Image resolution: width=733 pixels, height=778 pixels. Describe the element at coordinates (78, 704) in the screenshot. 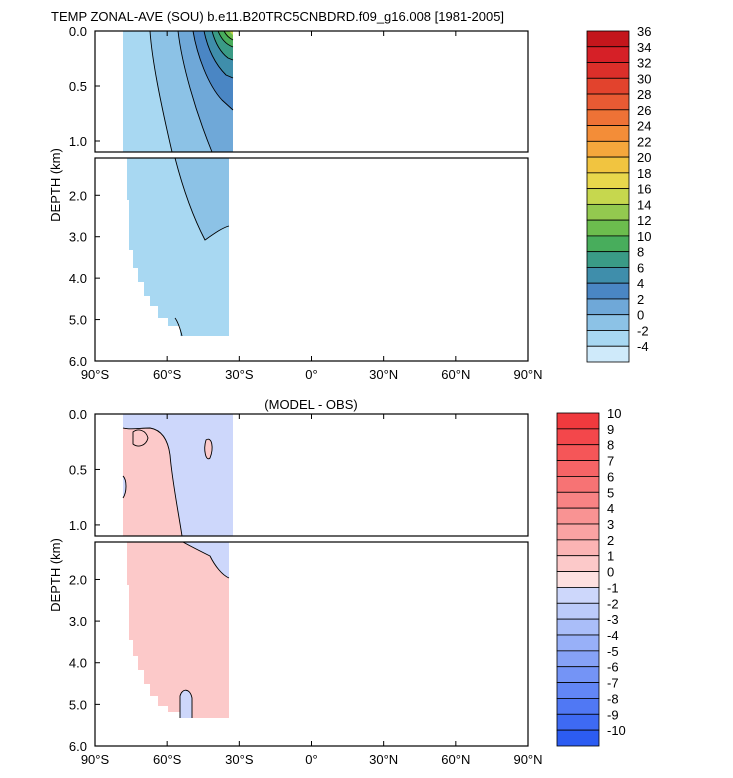

I see `y-tick-label: 5.0` at that location.